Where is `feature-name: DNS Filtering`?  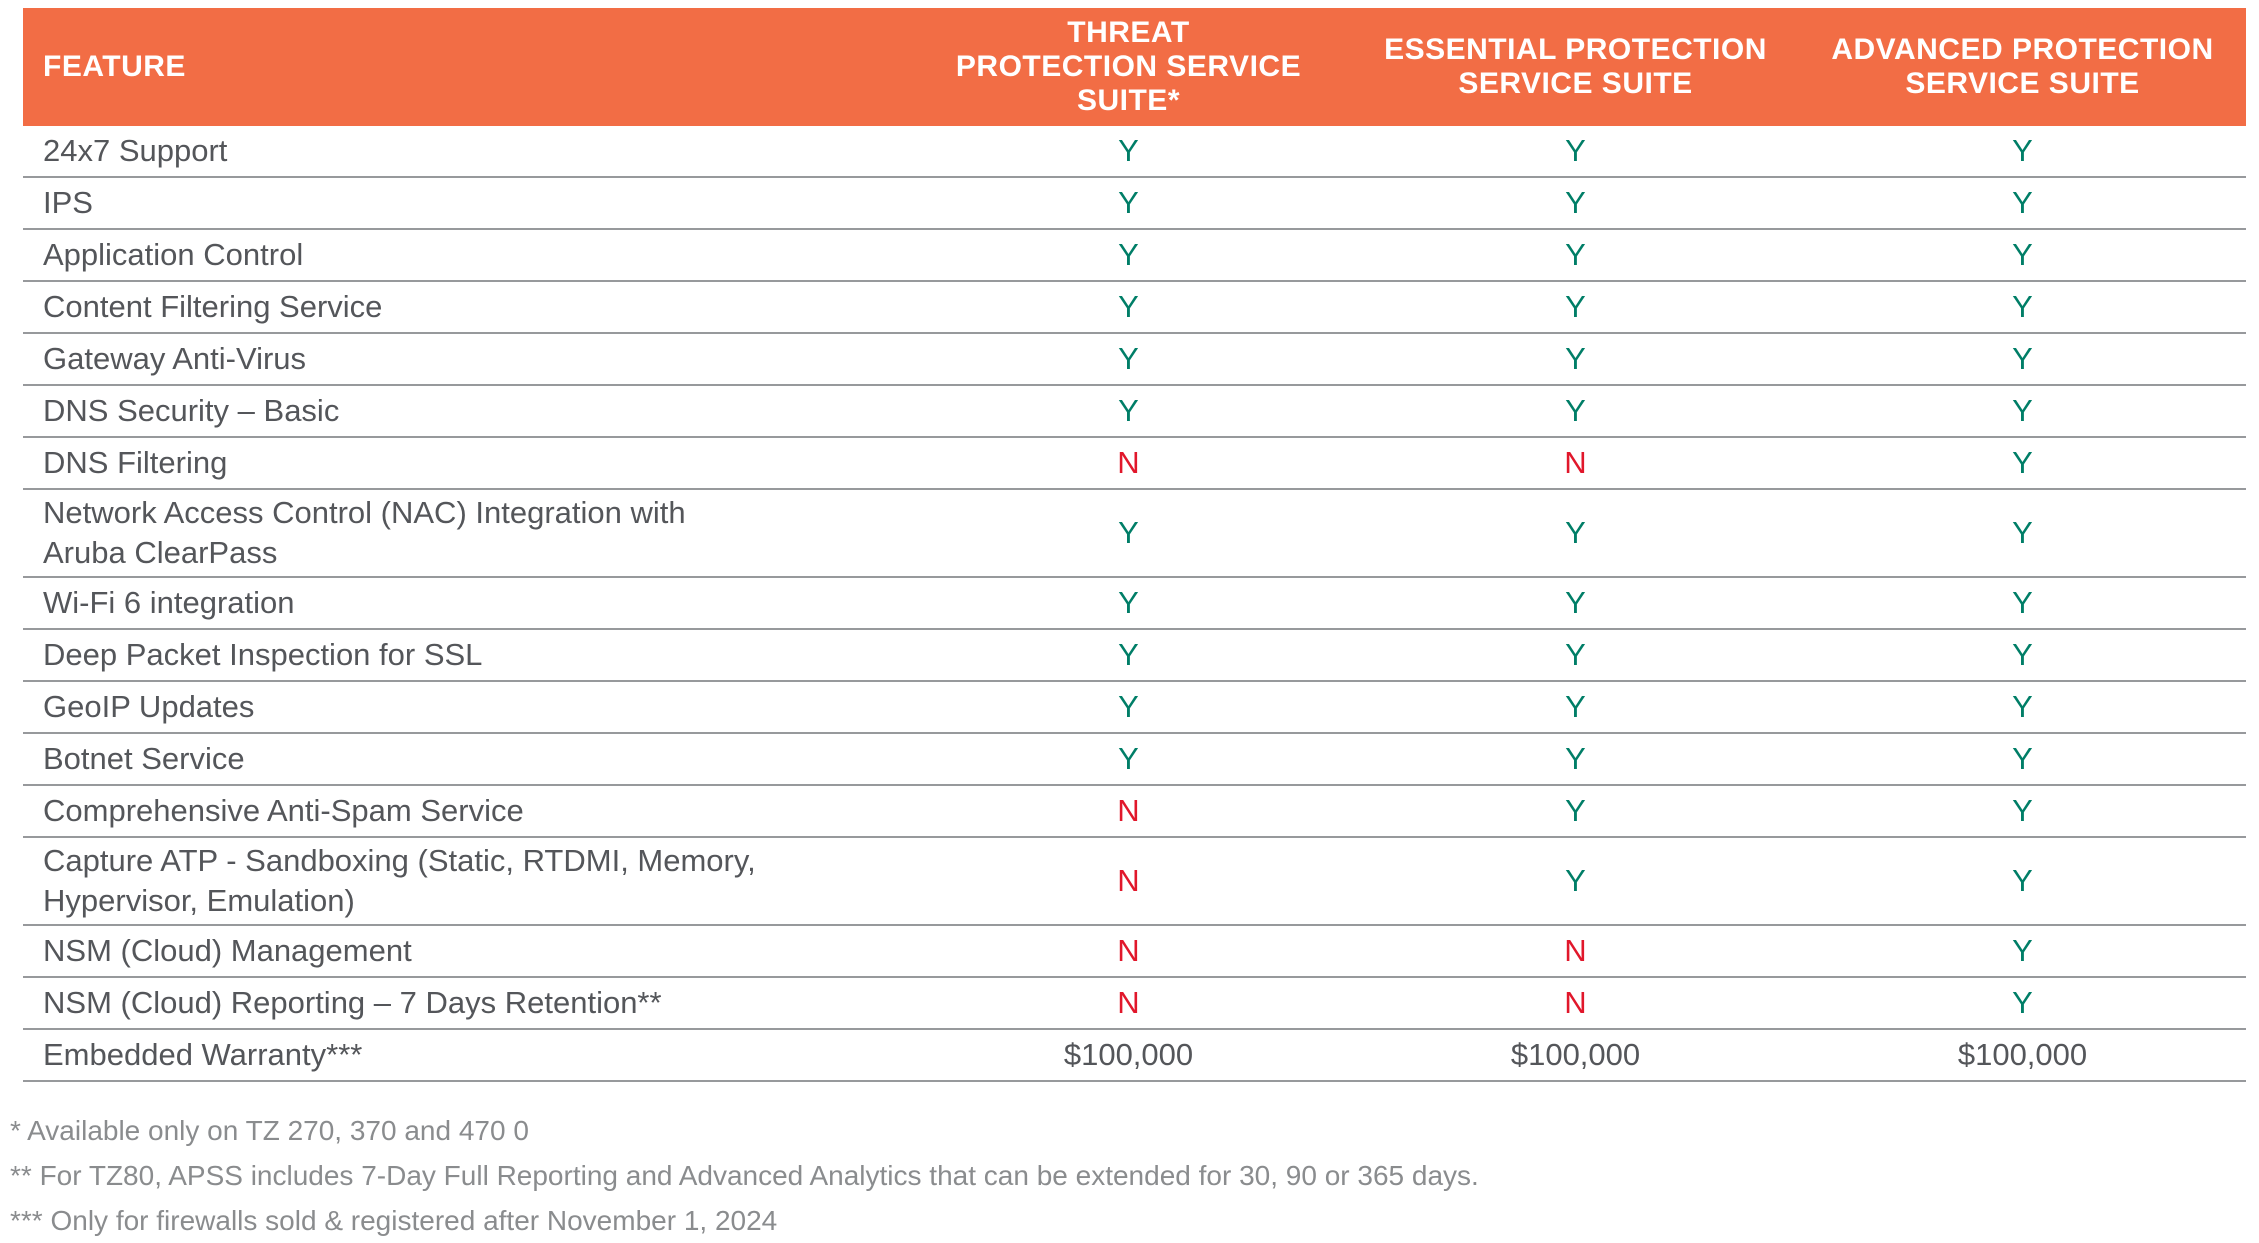 feature-name: DNS Filtering is located at coordinates (135, 462).